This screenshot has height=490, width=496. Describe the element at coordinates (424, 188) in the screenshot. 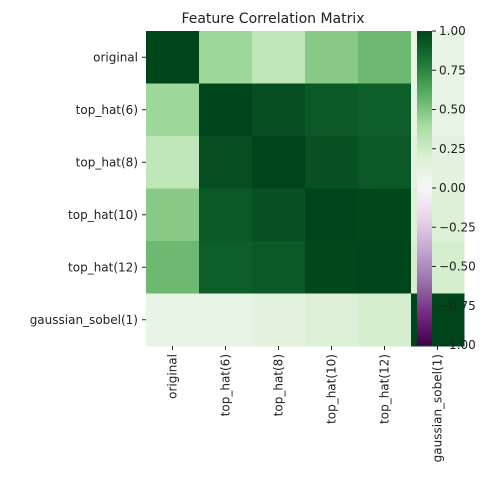

I see `colorbar-gradient` at that location.